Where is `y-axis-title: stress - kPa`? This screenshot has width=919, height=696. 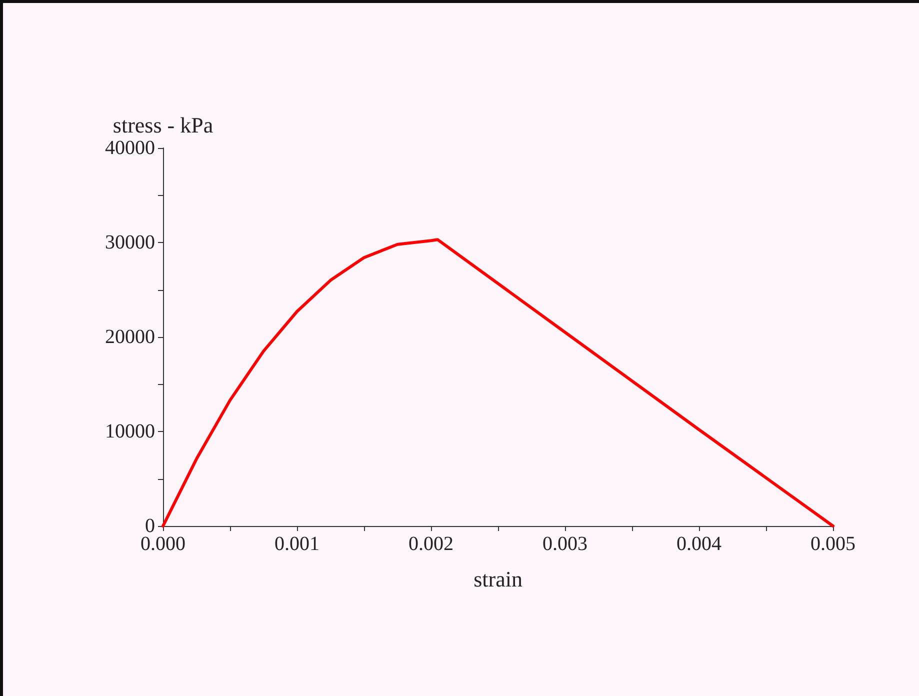 y-axis-title: stress - kPa is located at coordinates (163, 125).